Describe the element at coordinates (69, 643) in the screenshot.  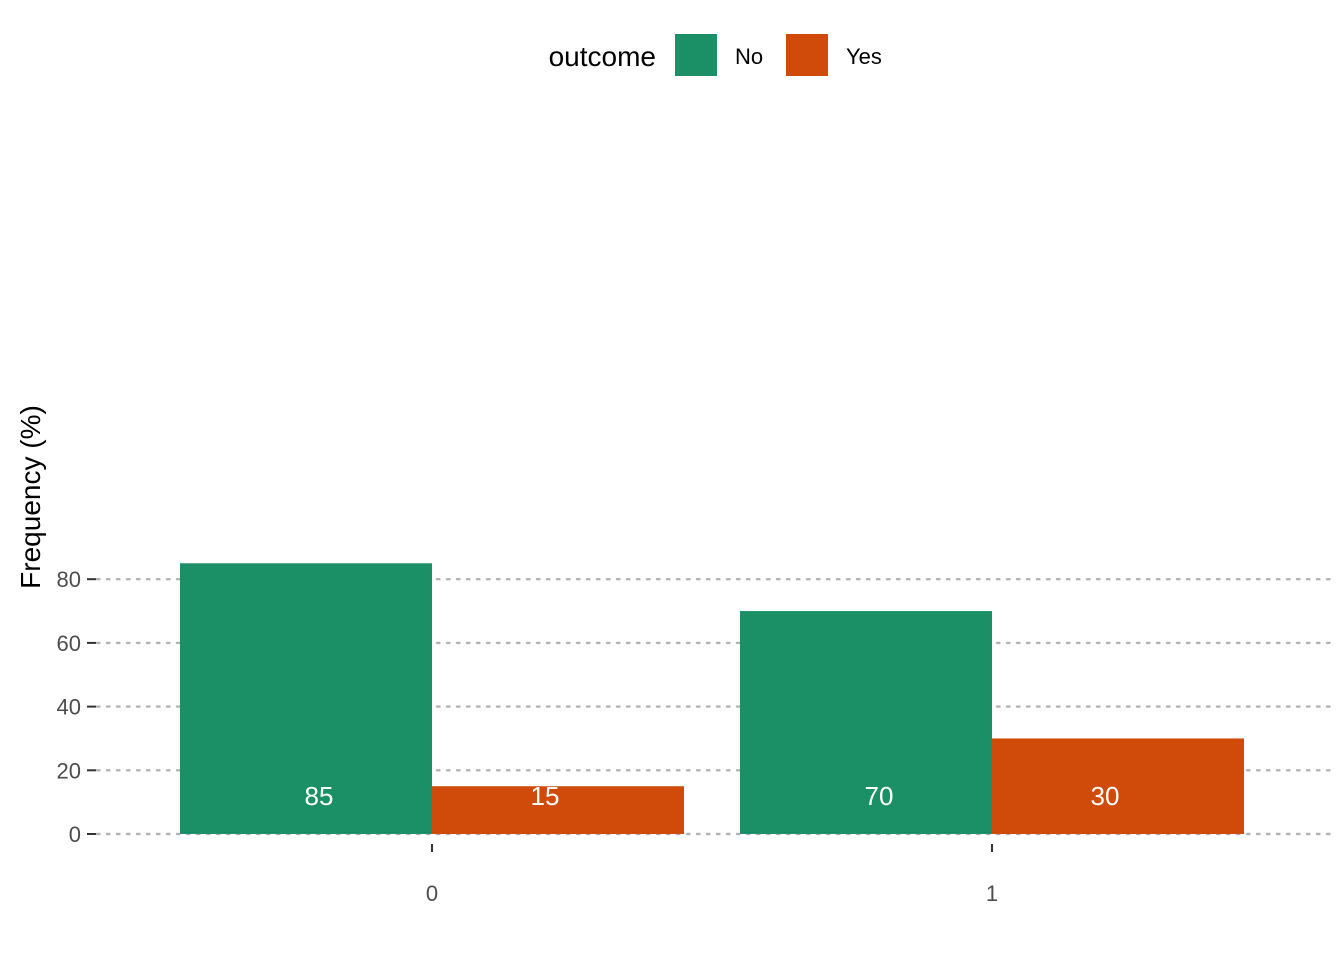
I see `y-tick-label: 60` at that location.